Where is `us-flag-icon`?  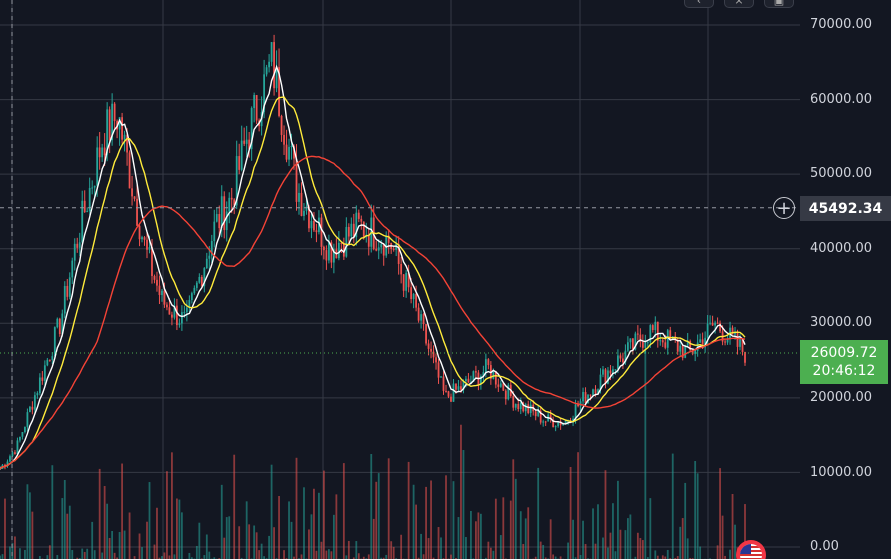
us-flag-icon is located at coordinates (751, 549).